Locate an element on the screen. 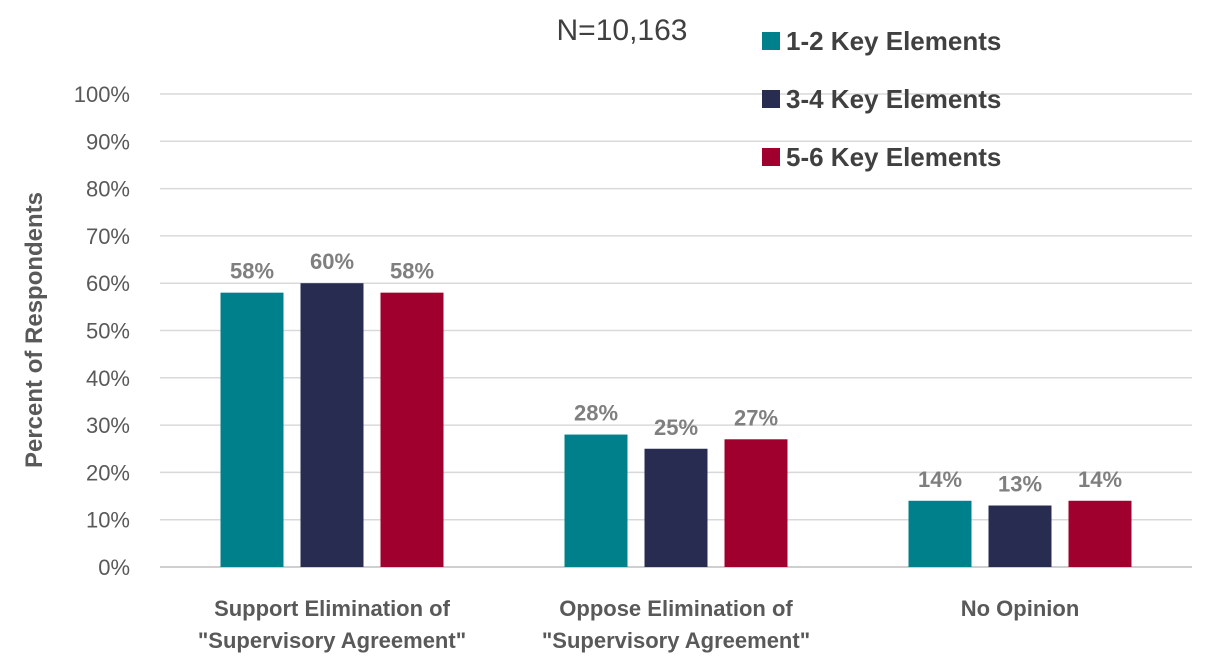  y-tick-label: 0% is located at coordinates (114, 567).